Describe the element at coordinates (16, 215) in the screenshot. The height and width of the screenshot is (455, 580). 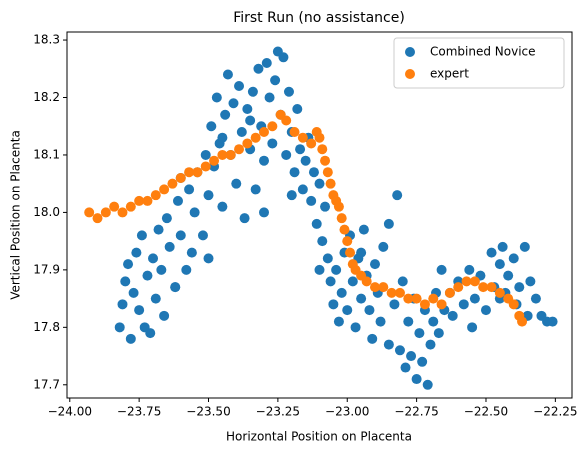
I see `y-axis-label: Vertical Position on Placenta` at that location.